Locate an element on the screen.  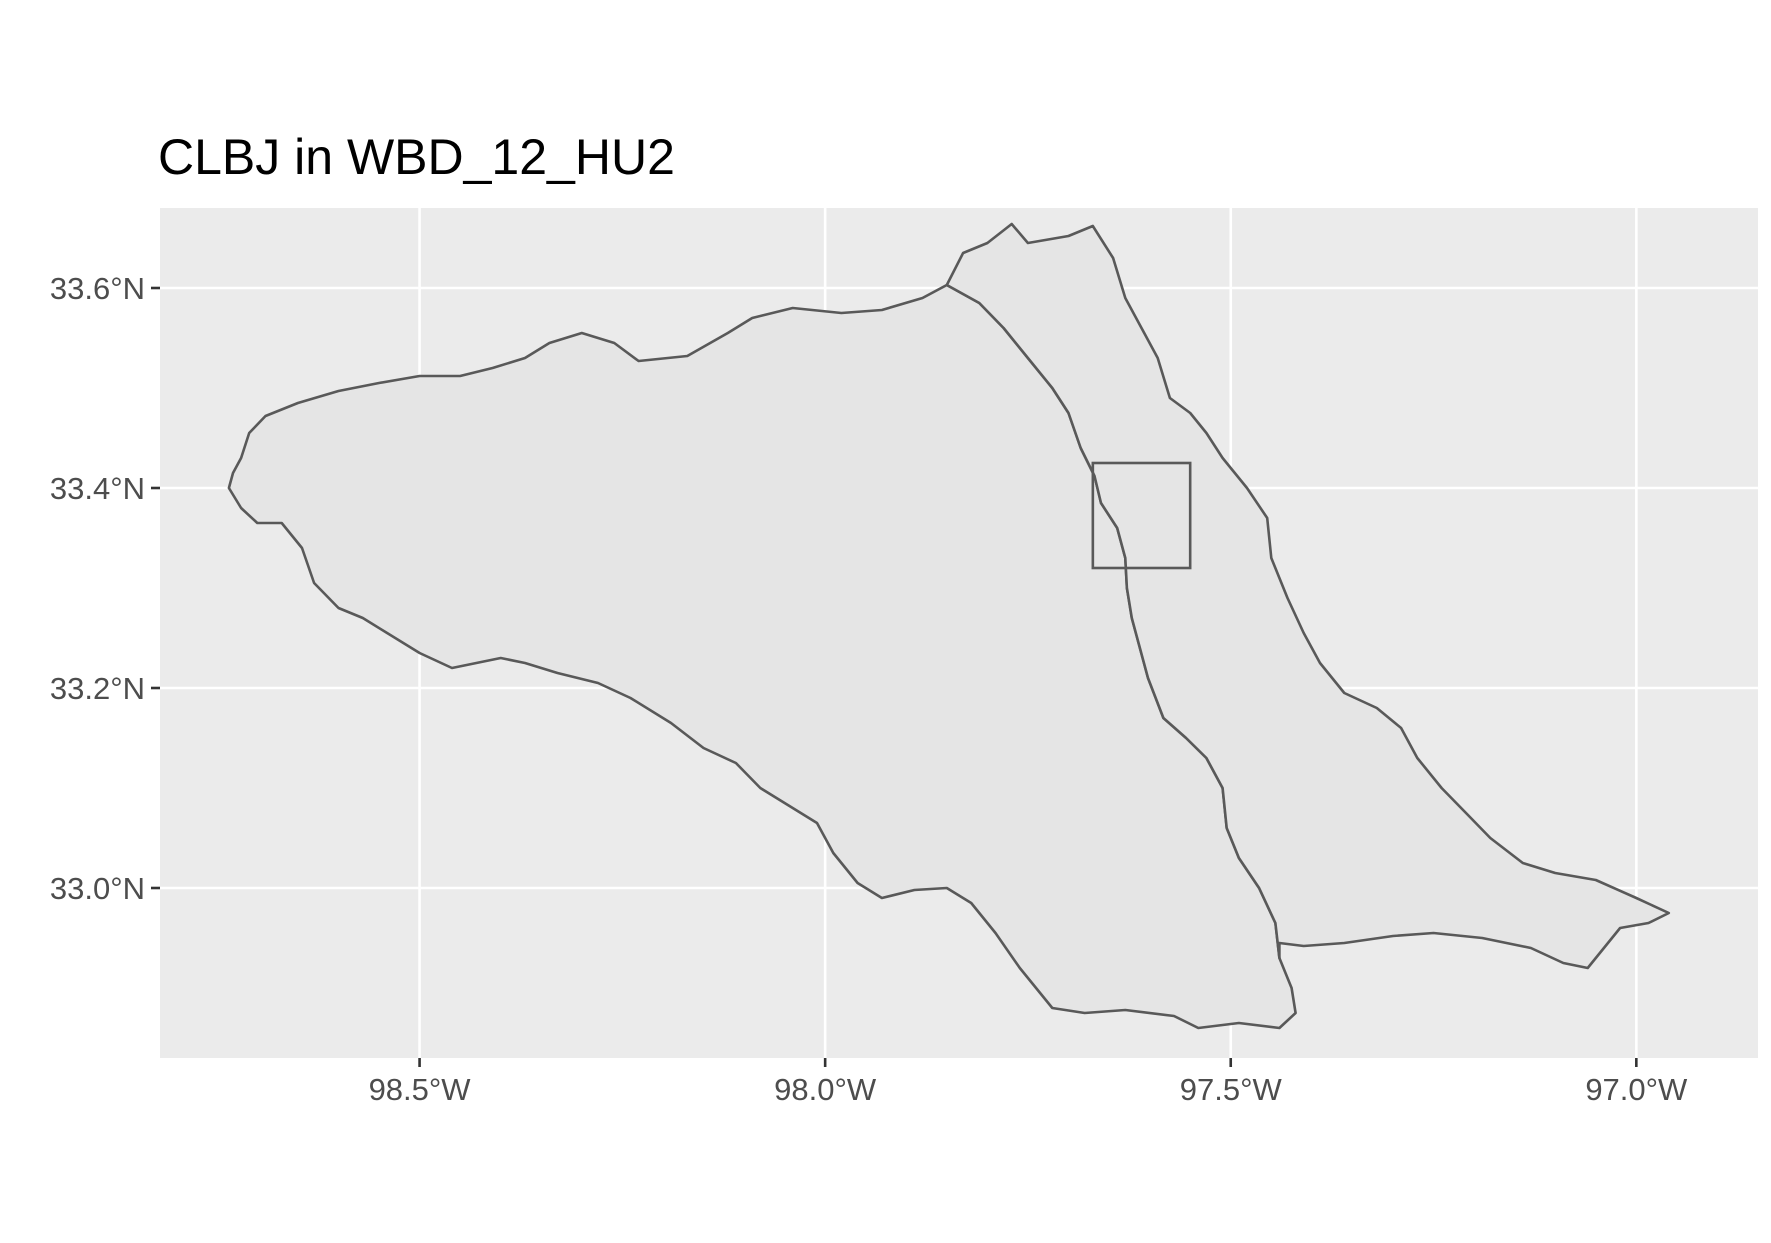
y-tick-label: 33.6°N is located at coordinates (97, 288).